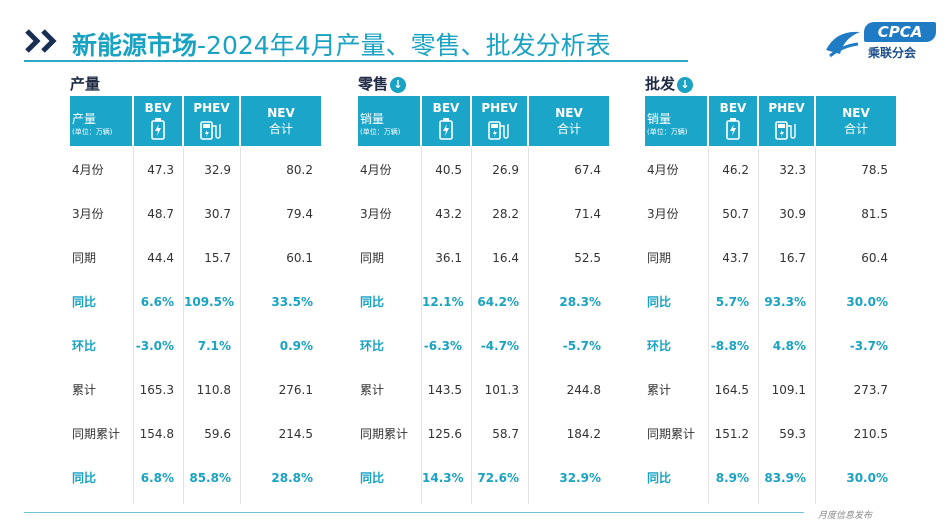 The width and height of the screenshot is (950, 524). Describe the element at coordinates (414, 512) in the screenshot. I see `footer-line` at that location.